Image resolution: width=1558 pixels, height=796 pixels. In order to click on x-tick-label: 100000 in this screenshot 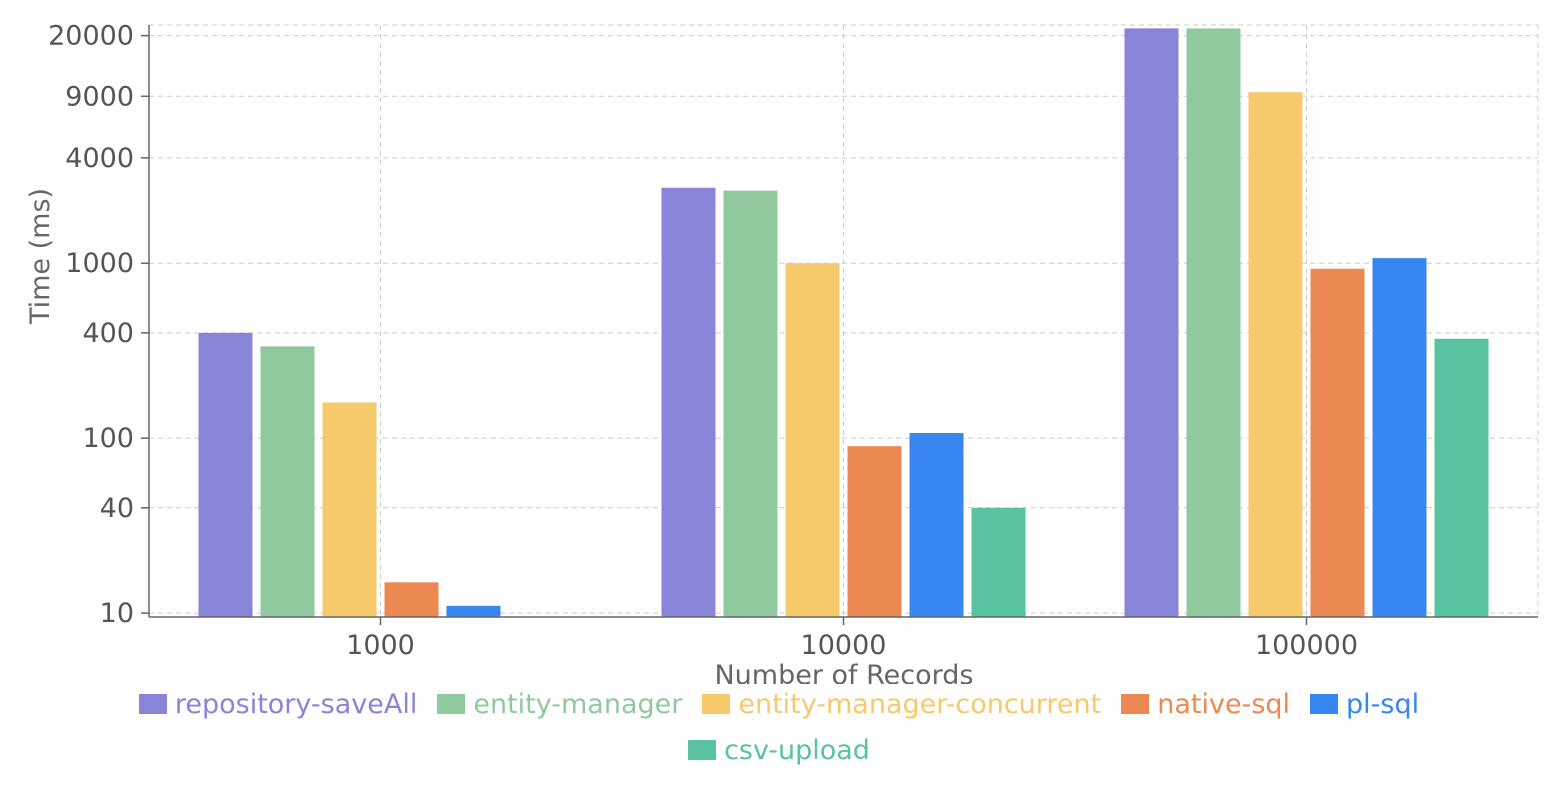, I will do `click(1306, 645)`.